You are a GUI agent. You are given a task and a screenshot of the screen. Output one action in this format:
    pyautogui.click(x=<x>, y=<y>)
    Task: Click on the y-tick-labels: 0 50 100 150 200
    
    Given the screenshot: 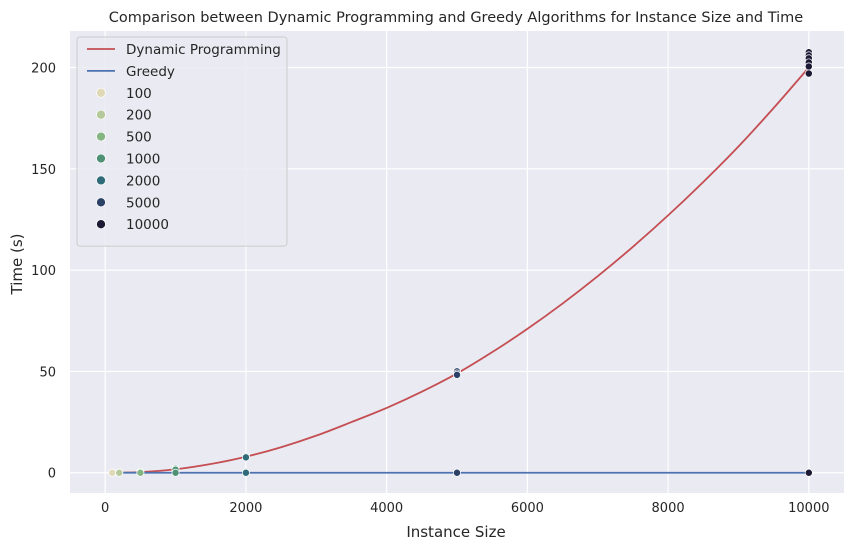 What is the action you would take?
    pyautogui.click(x=43, y=271)
    